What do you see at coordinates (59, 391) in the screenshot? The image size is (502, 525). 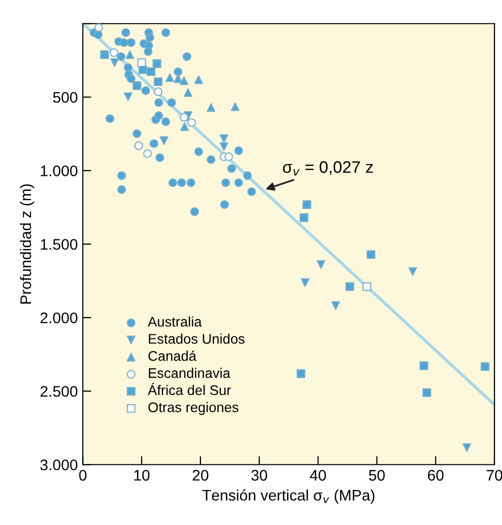 I see `y-tick-label: 2.500` at bounding box center [59, 391].